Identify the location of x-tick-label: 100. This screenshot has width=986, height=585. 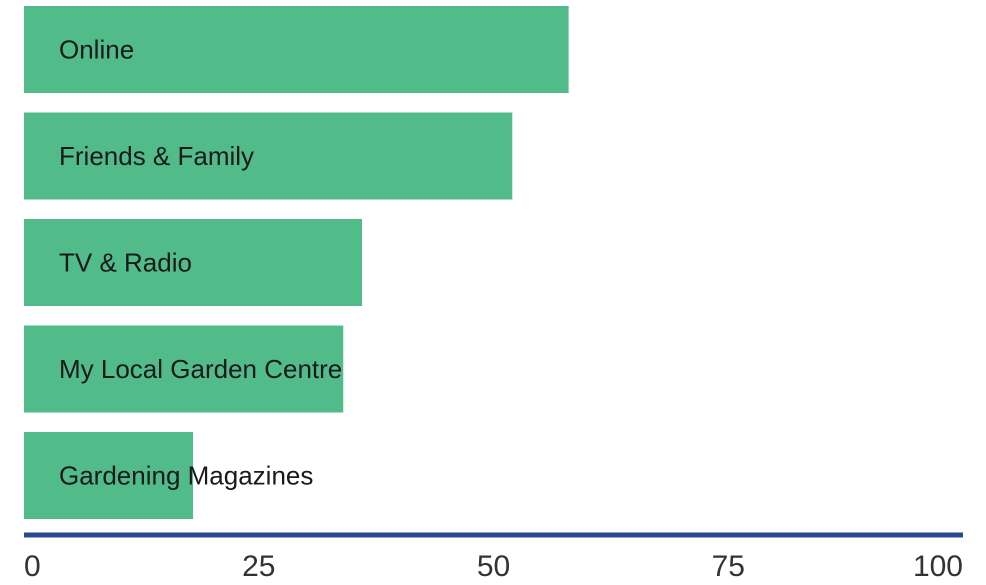
(938, 566).